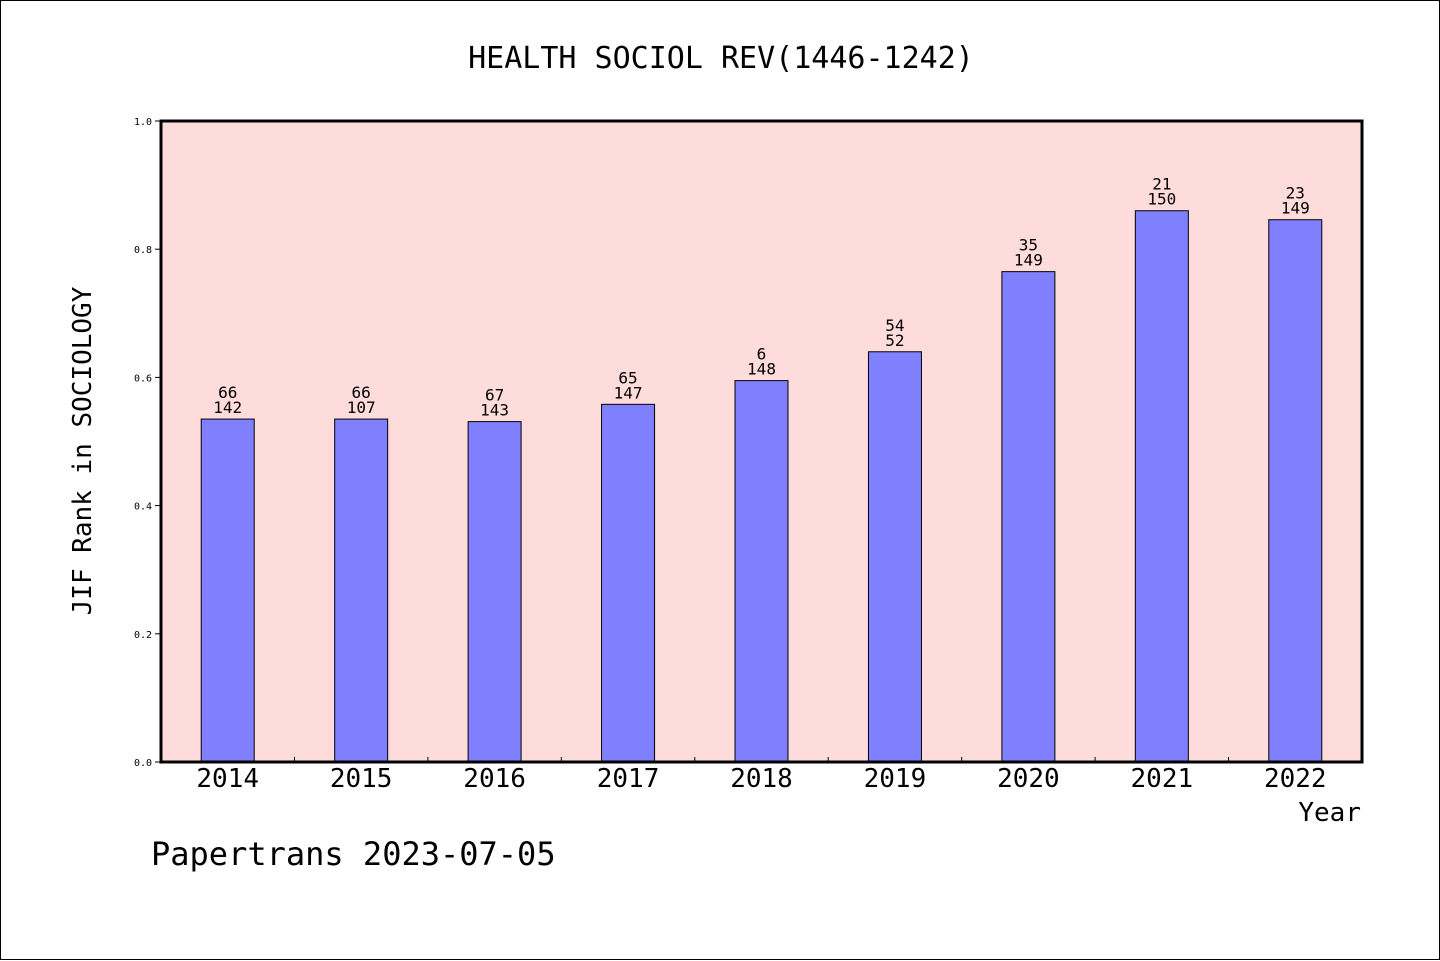 Image resolution: width=1440 pixels, height=961 pixels. Describe the element at coordinates (494, 395) in the screenshot. I see `bar-label-top: 67` at that location.